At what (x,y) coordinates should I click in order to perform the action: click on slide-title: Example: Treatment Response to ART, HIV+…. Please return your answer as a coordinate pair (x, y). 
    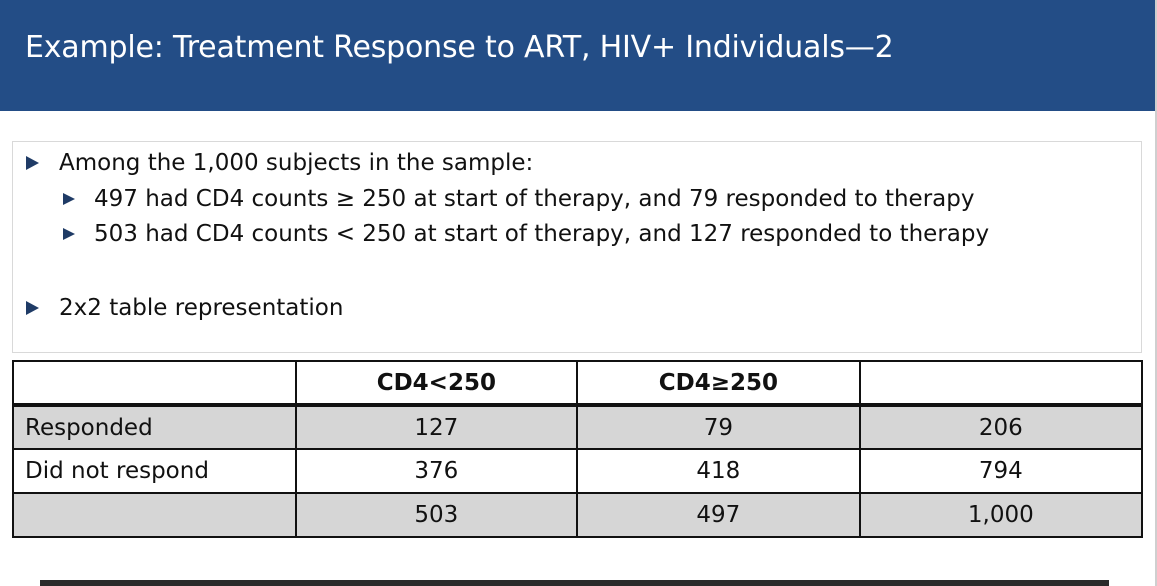
    Looking at the image, I should click on (459, 47).